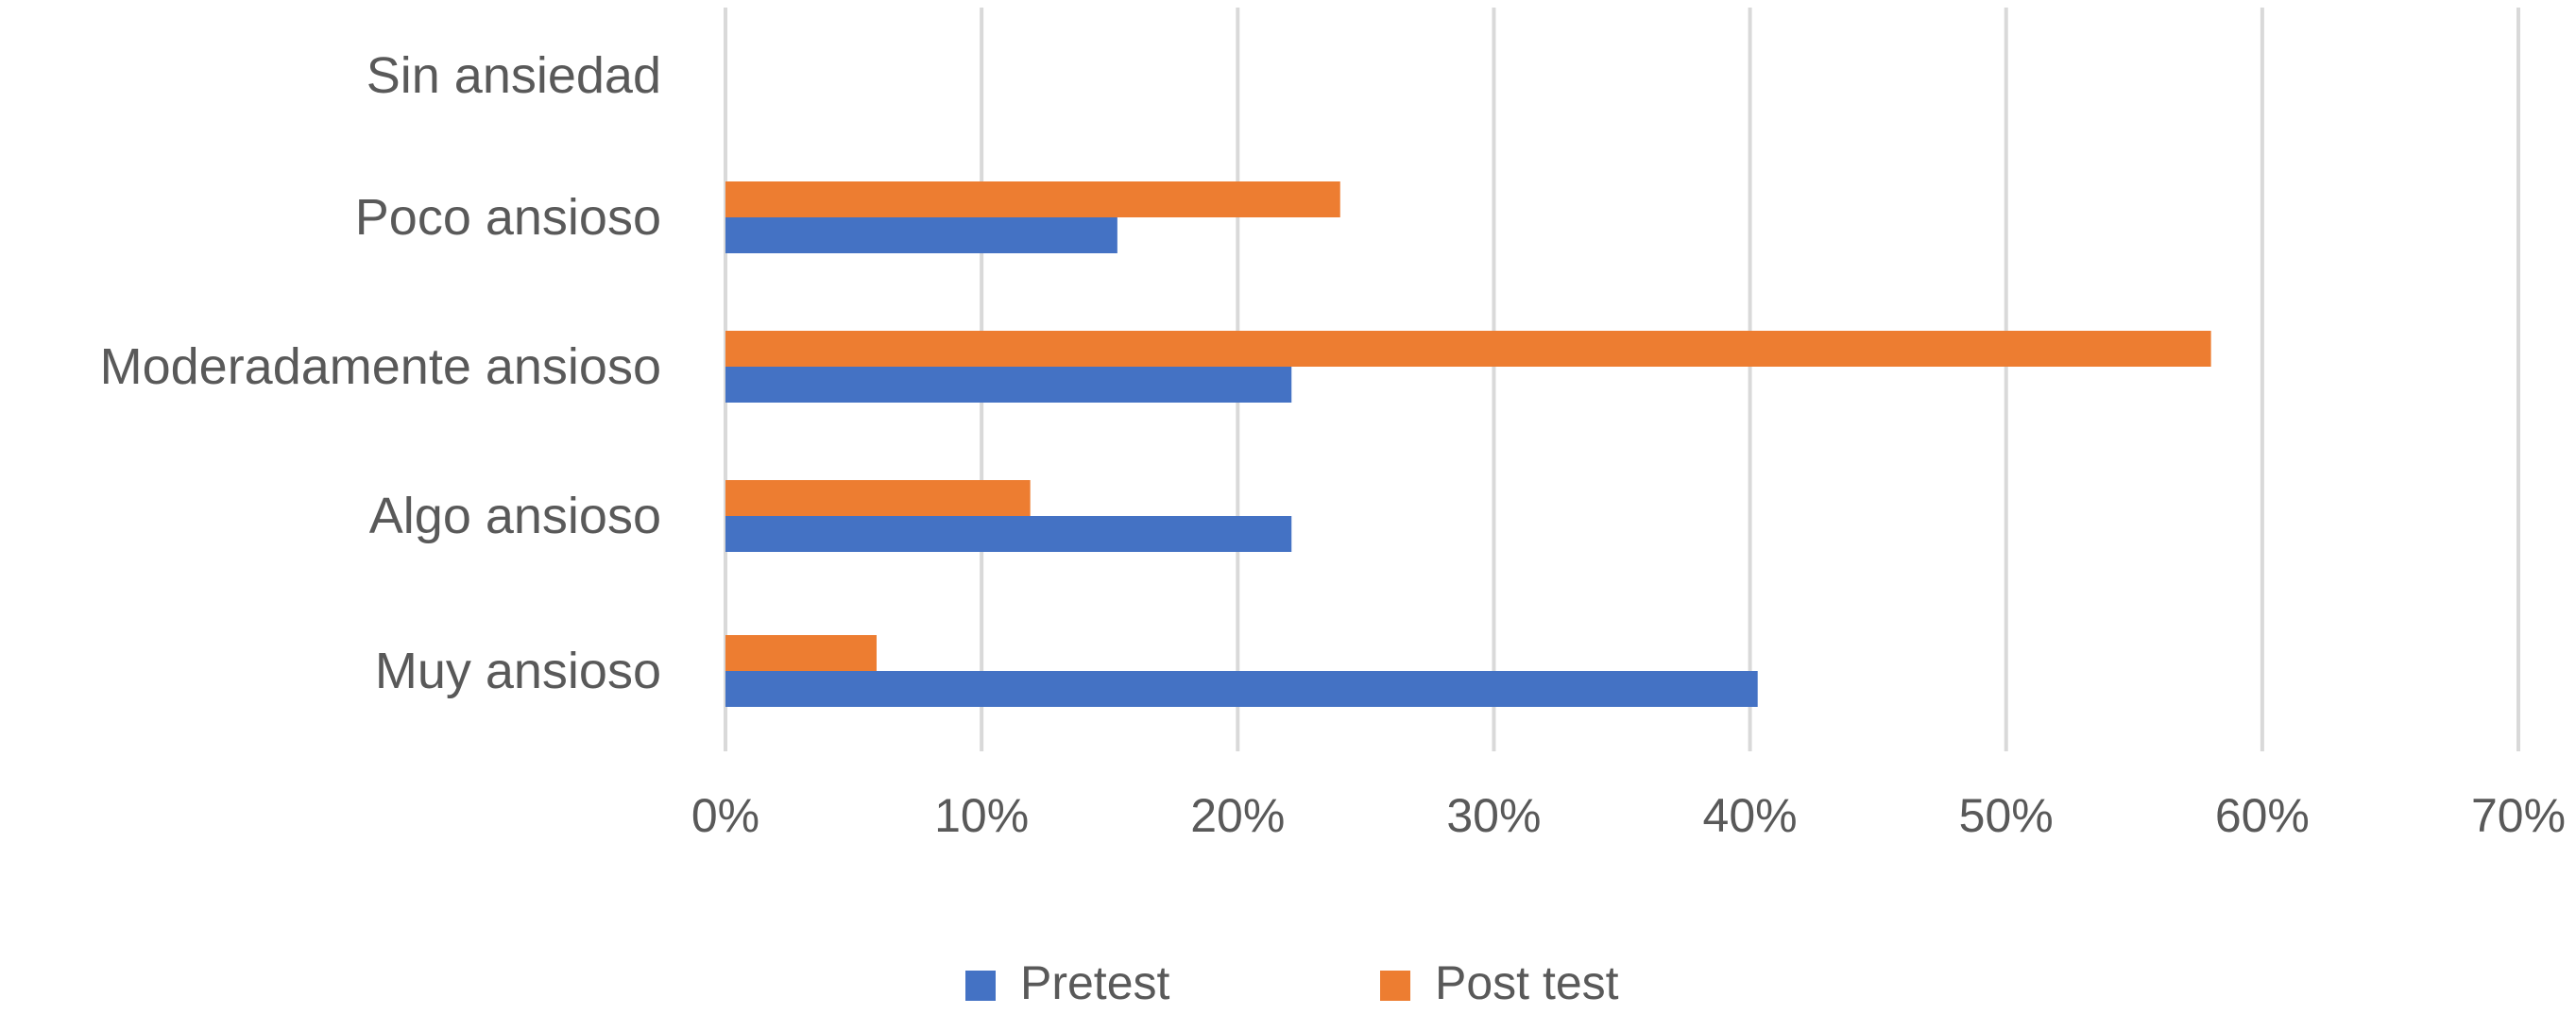 The height and width of the screenshot is (1032, 2576). What do you see at coordinates (1292, 983) in the screenshot?
I see `legend: Pretest Post test` at bounding box center [1292, 983].